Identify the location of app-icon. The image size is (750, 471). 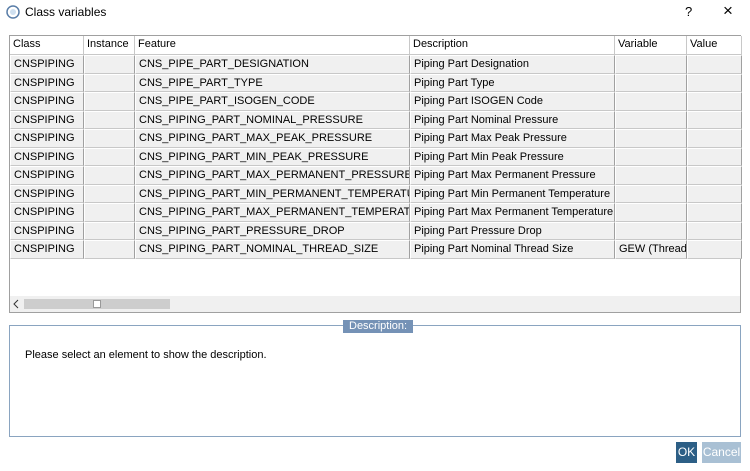
(13, 12).